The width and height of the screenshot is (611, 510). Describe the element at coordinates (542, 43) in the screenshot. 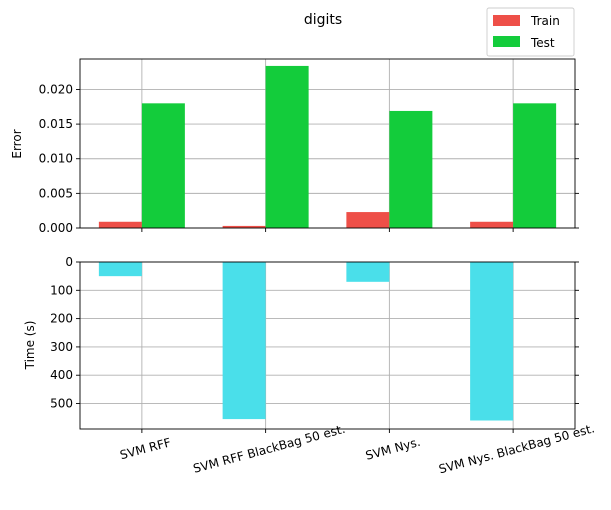

I see `legend-label-test: Test` at that location.